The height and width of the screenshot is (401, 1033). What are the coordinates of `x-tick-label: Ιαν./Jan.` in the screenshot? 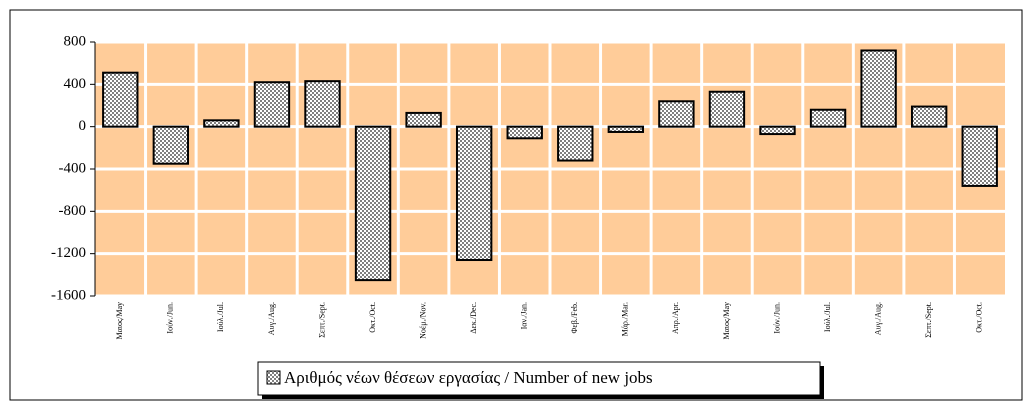 It's located at (524, 315).